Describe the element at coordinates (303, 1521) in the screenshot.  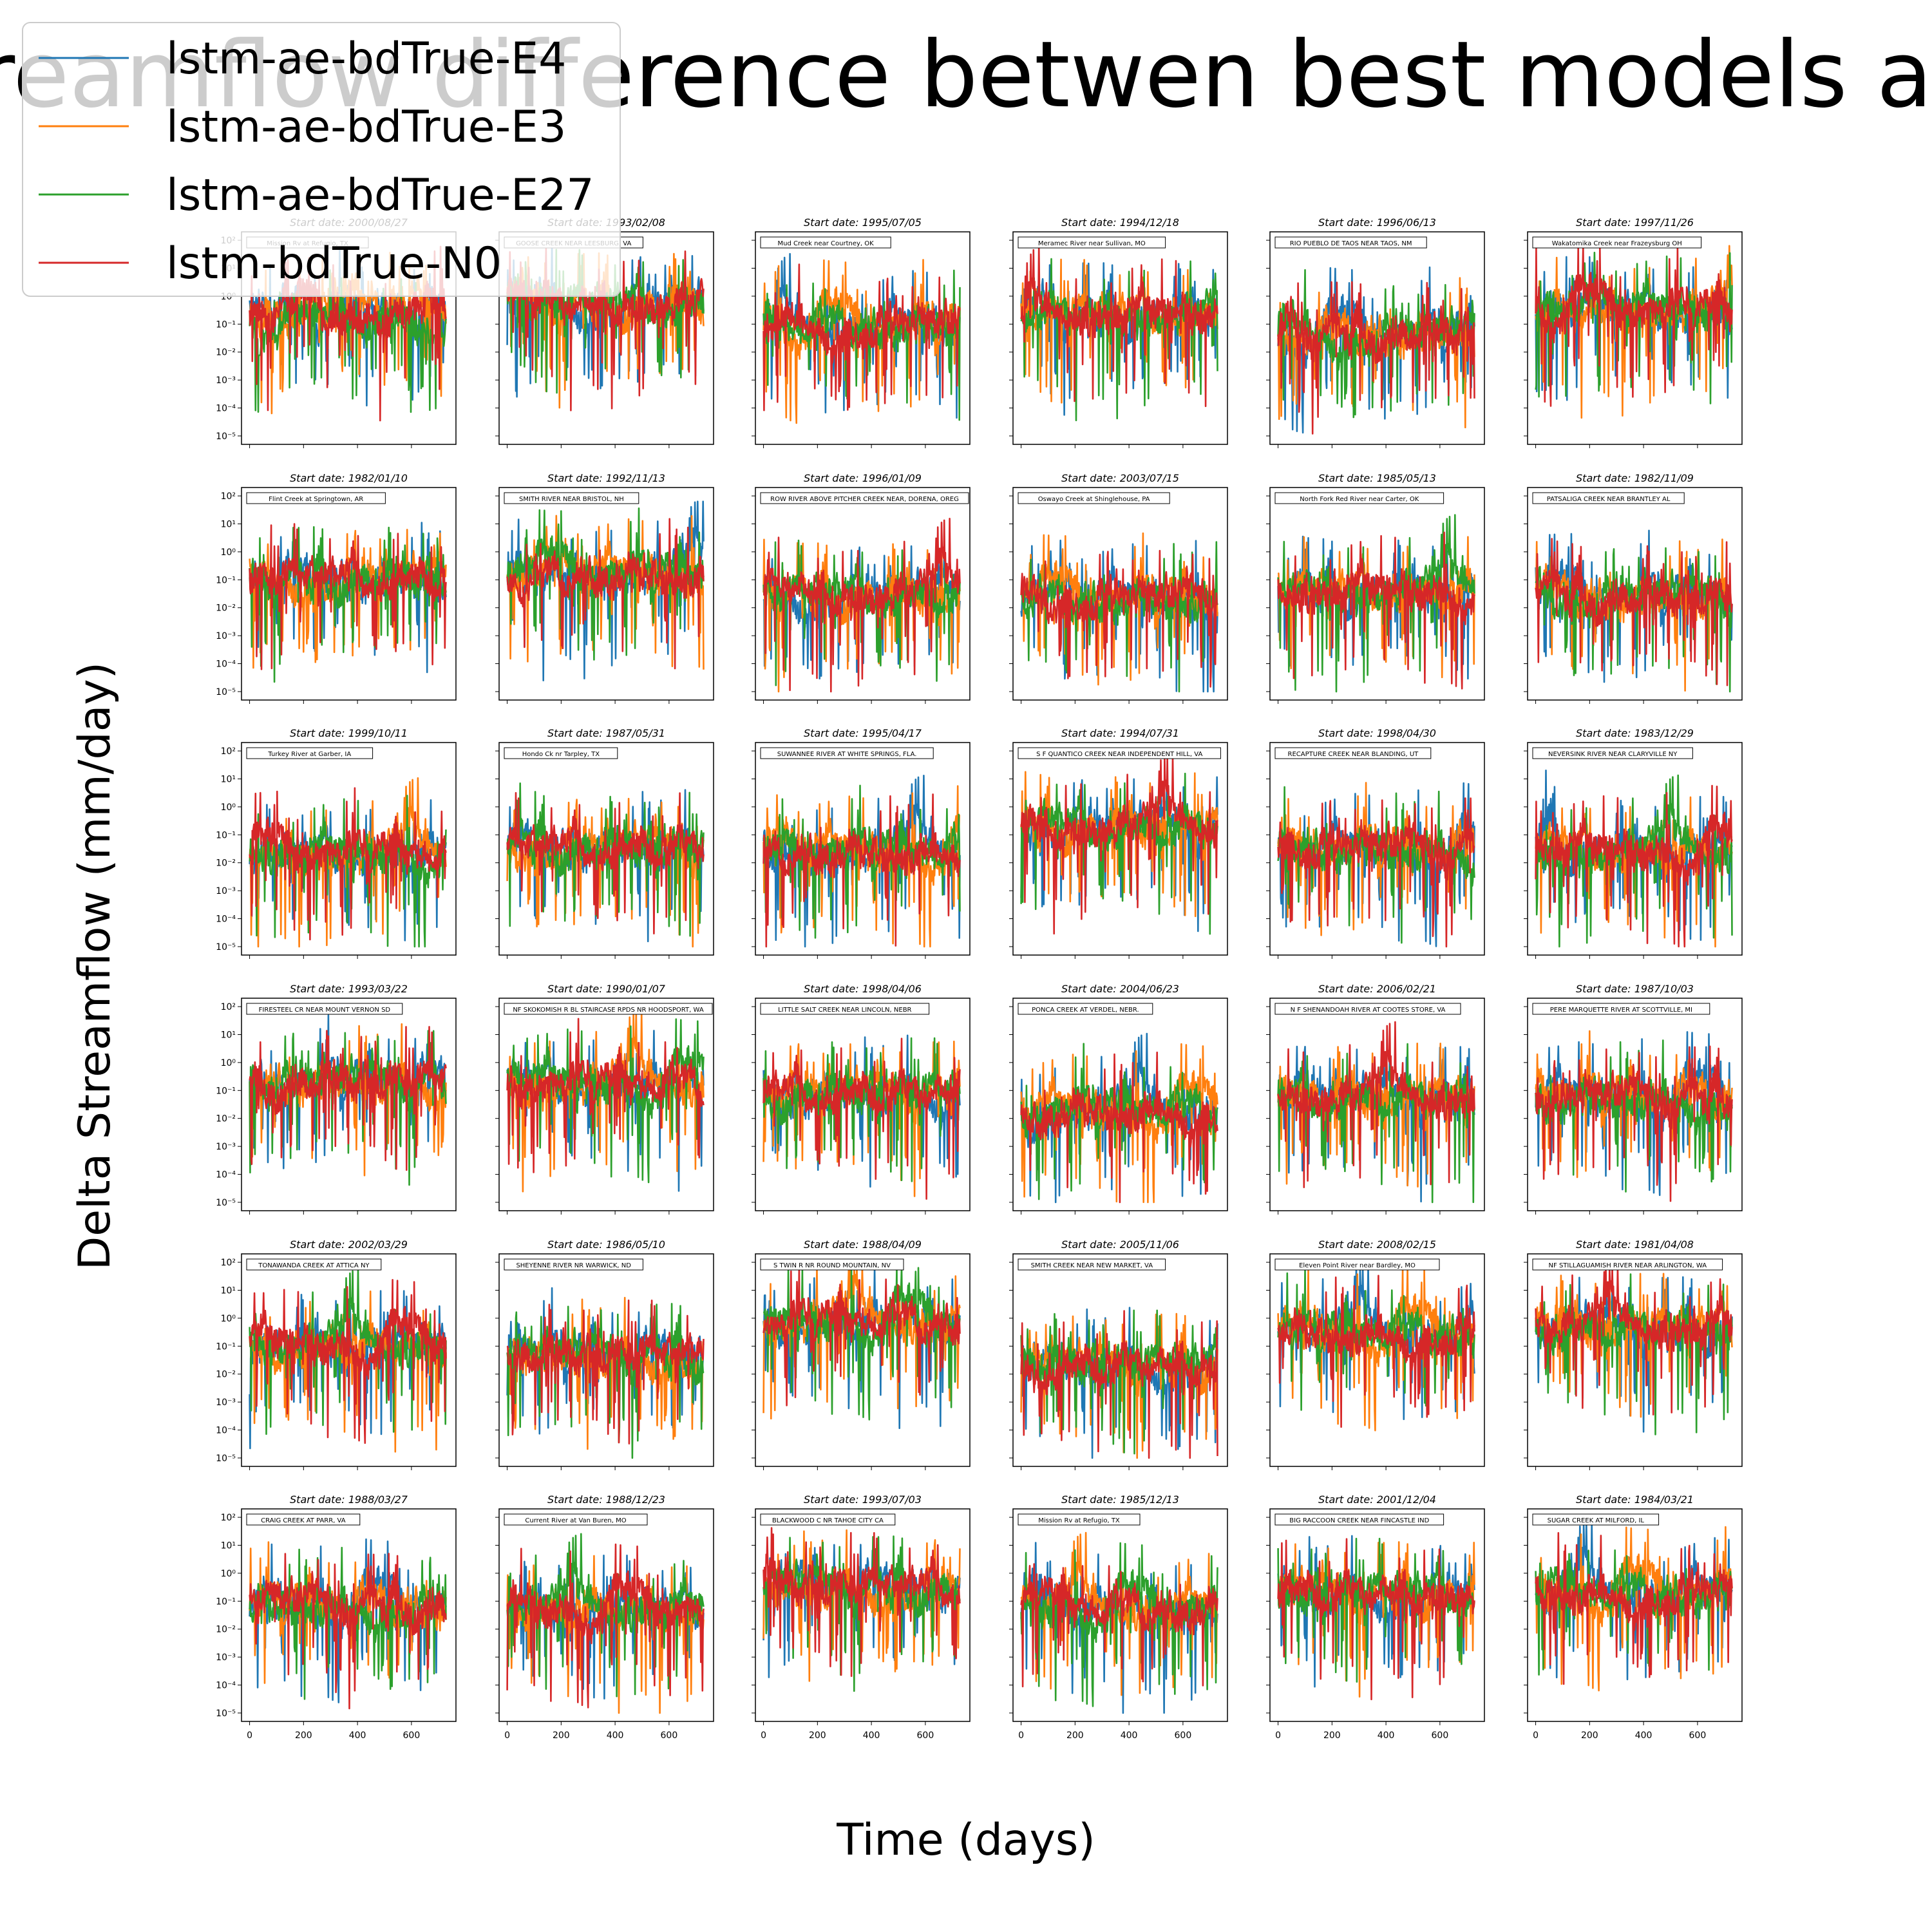
I see `station-label: CRAIG CREEK AT PARR, VA` at that location.